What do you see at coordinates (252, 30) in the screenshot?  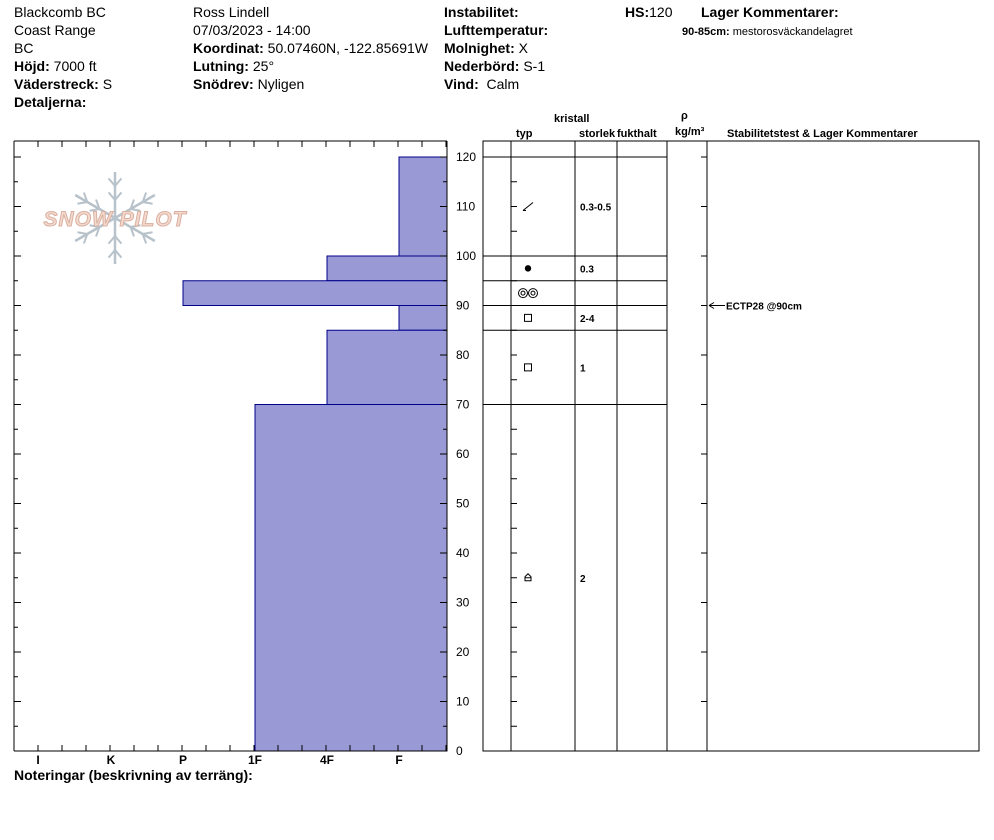 I see `datetime: 07/03/2023 - 14:00` at bounding box center [252, 30].